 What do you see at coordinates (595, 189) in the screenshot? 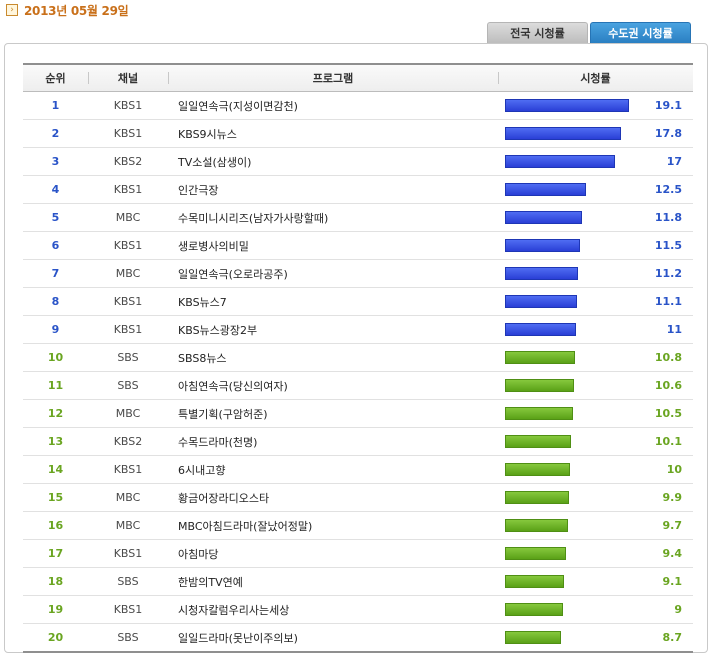
I see `rating-cell: 12.5` at bounding box center [595, 189].